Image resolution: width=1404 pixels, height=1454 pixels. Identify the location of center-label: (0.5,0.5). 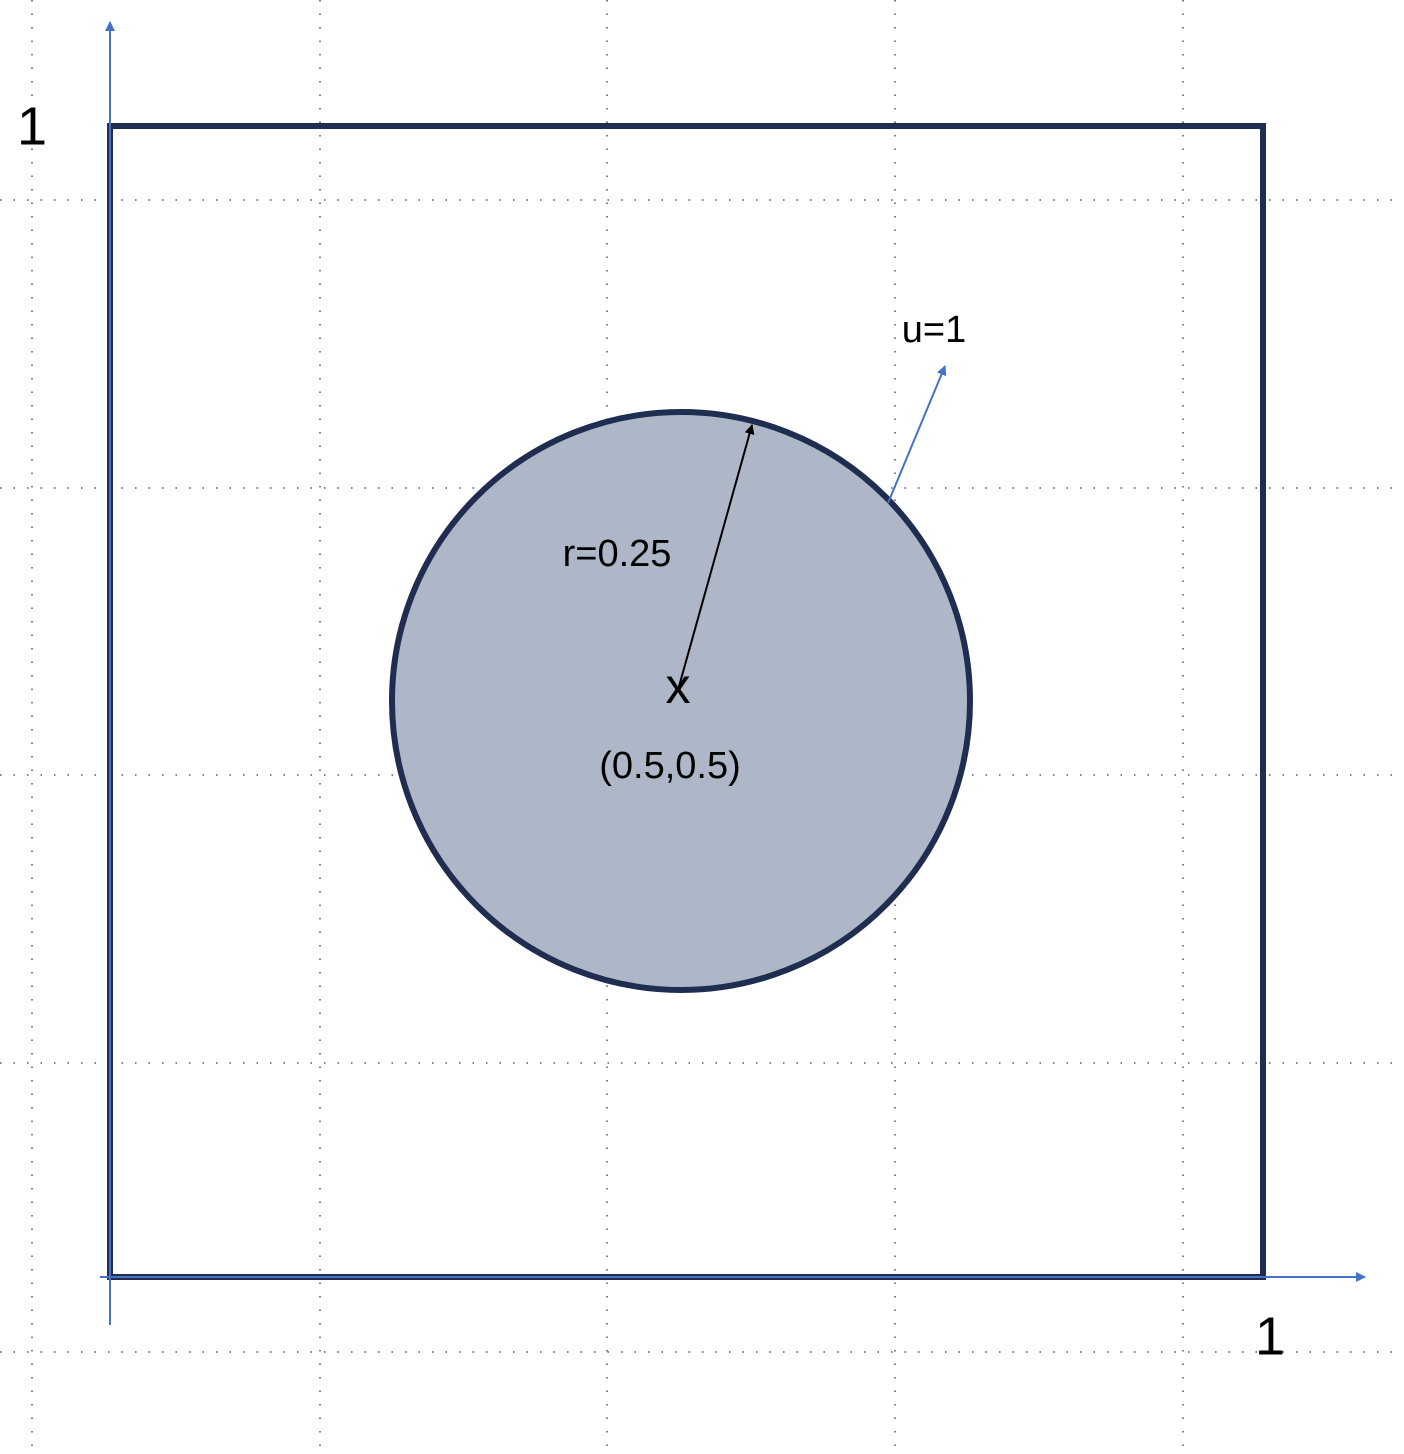
(670, 766).